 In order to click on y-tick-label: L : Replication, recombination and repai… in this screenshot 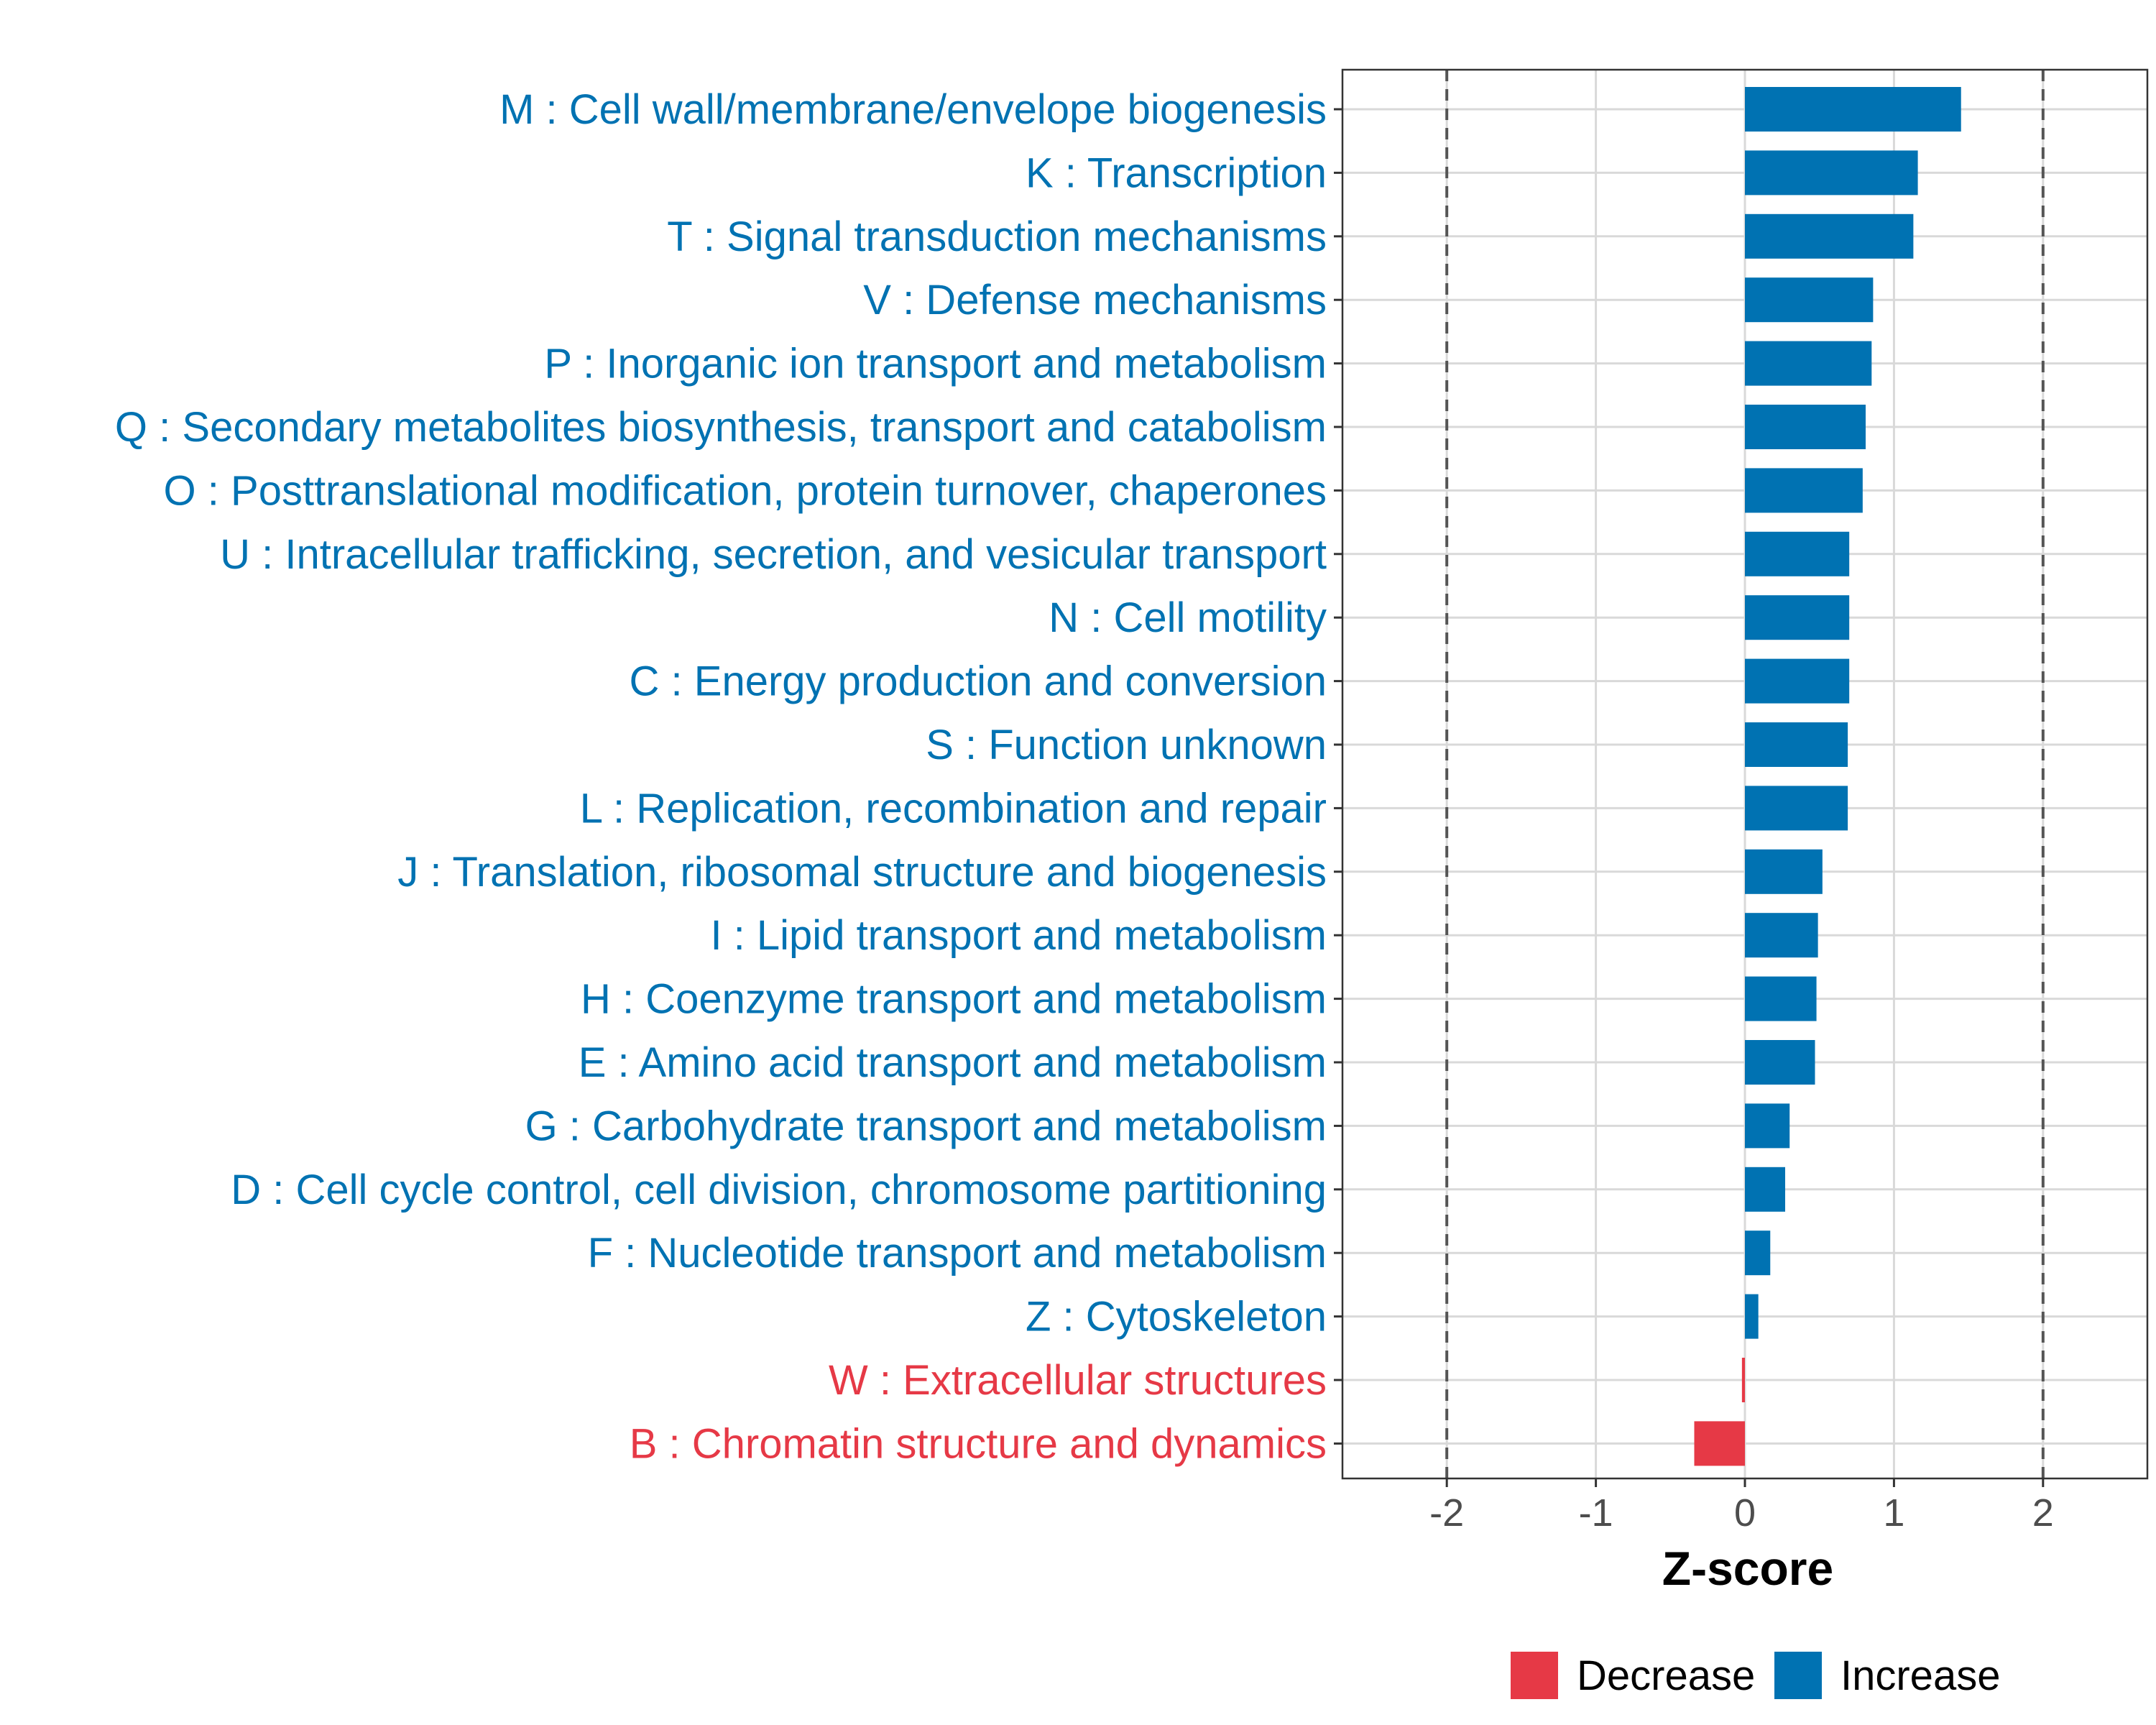, I will do `click(954, 808)`.